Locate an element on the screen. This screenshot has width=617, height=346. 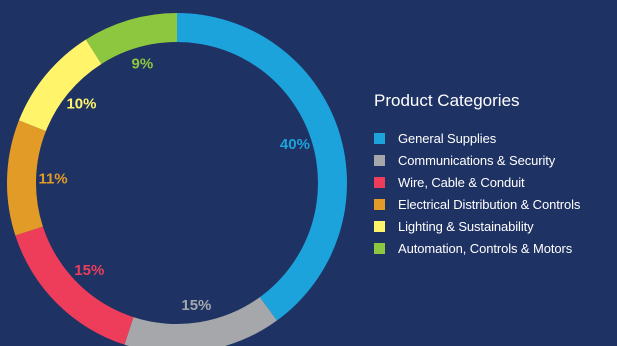
legend-label: Communications & Security is located at coordinates (477, 160).